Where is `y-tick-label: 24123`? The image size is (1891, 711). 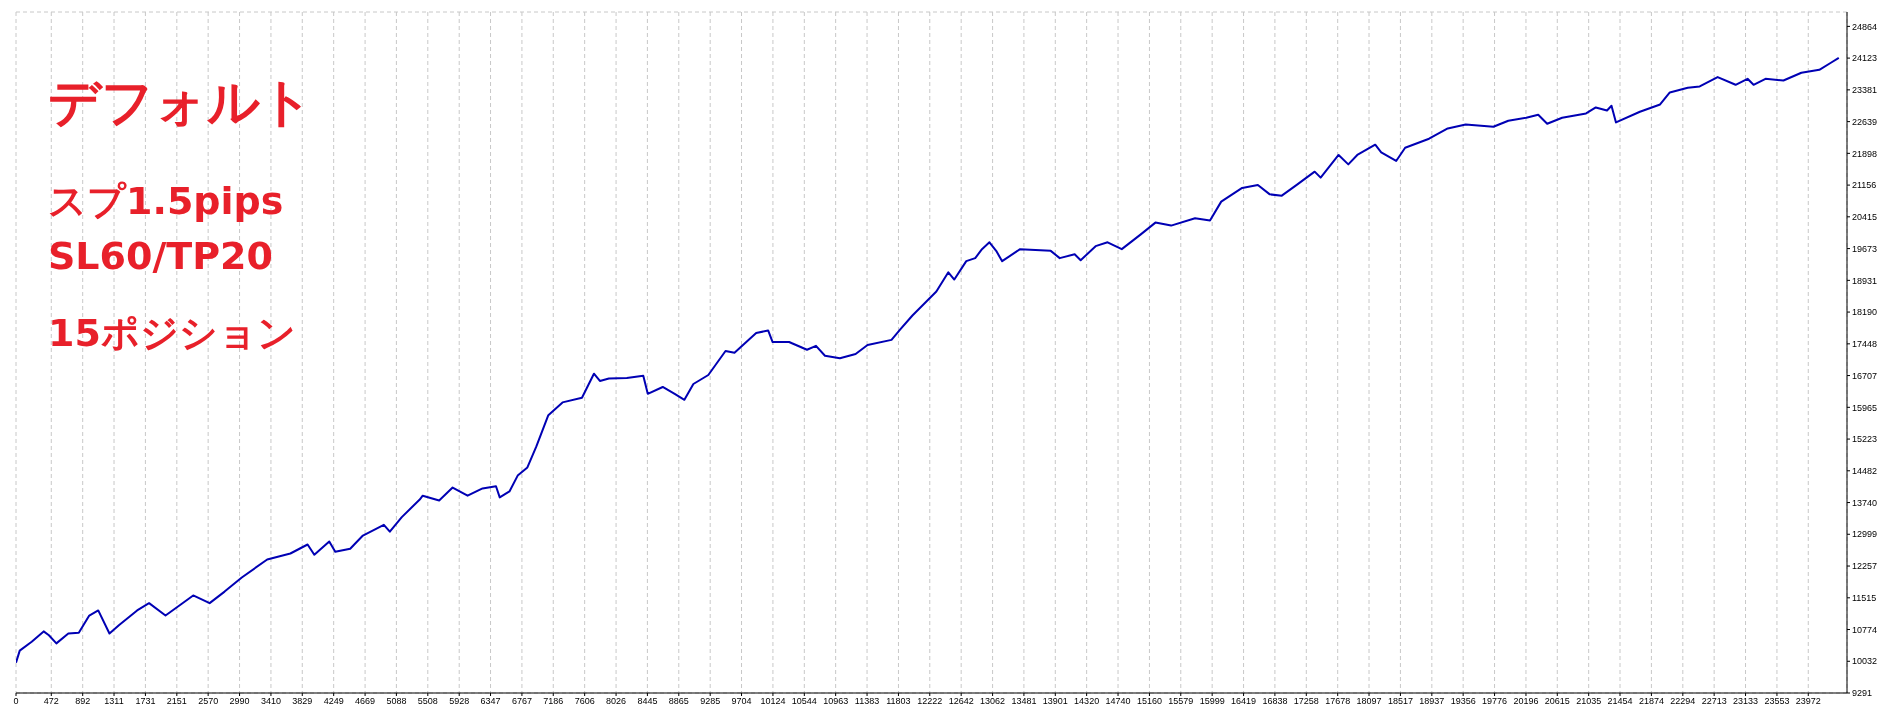 y-tick-label: 24123 is located at coordinates (1865, 58).